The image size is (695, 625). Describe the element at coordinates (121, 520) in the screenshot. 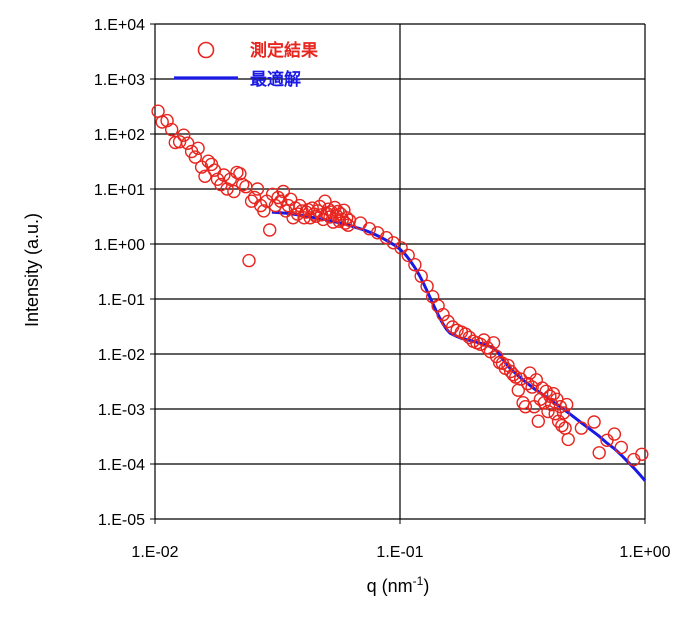

I see `y-tick-label-9: 1.E-05` at that location.